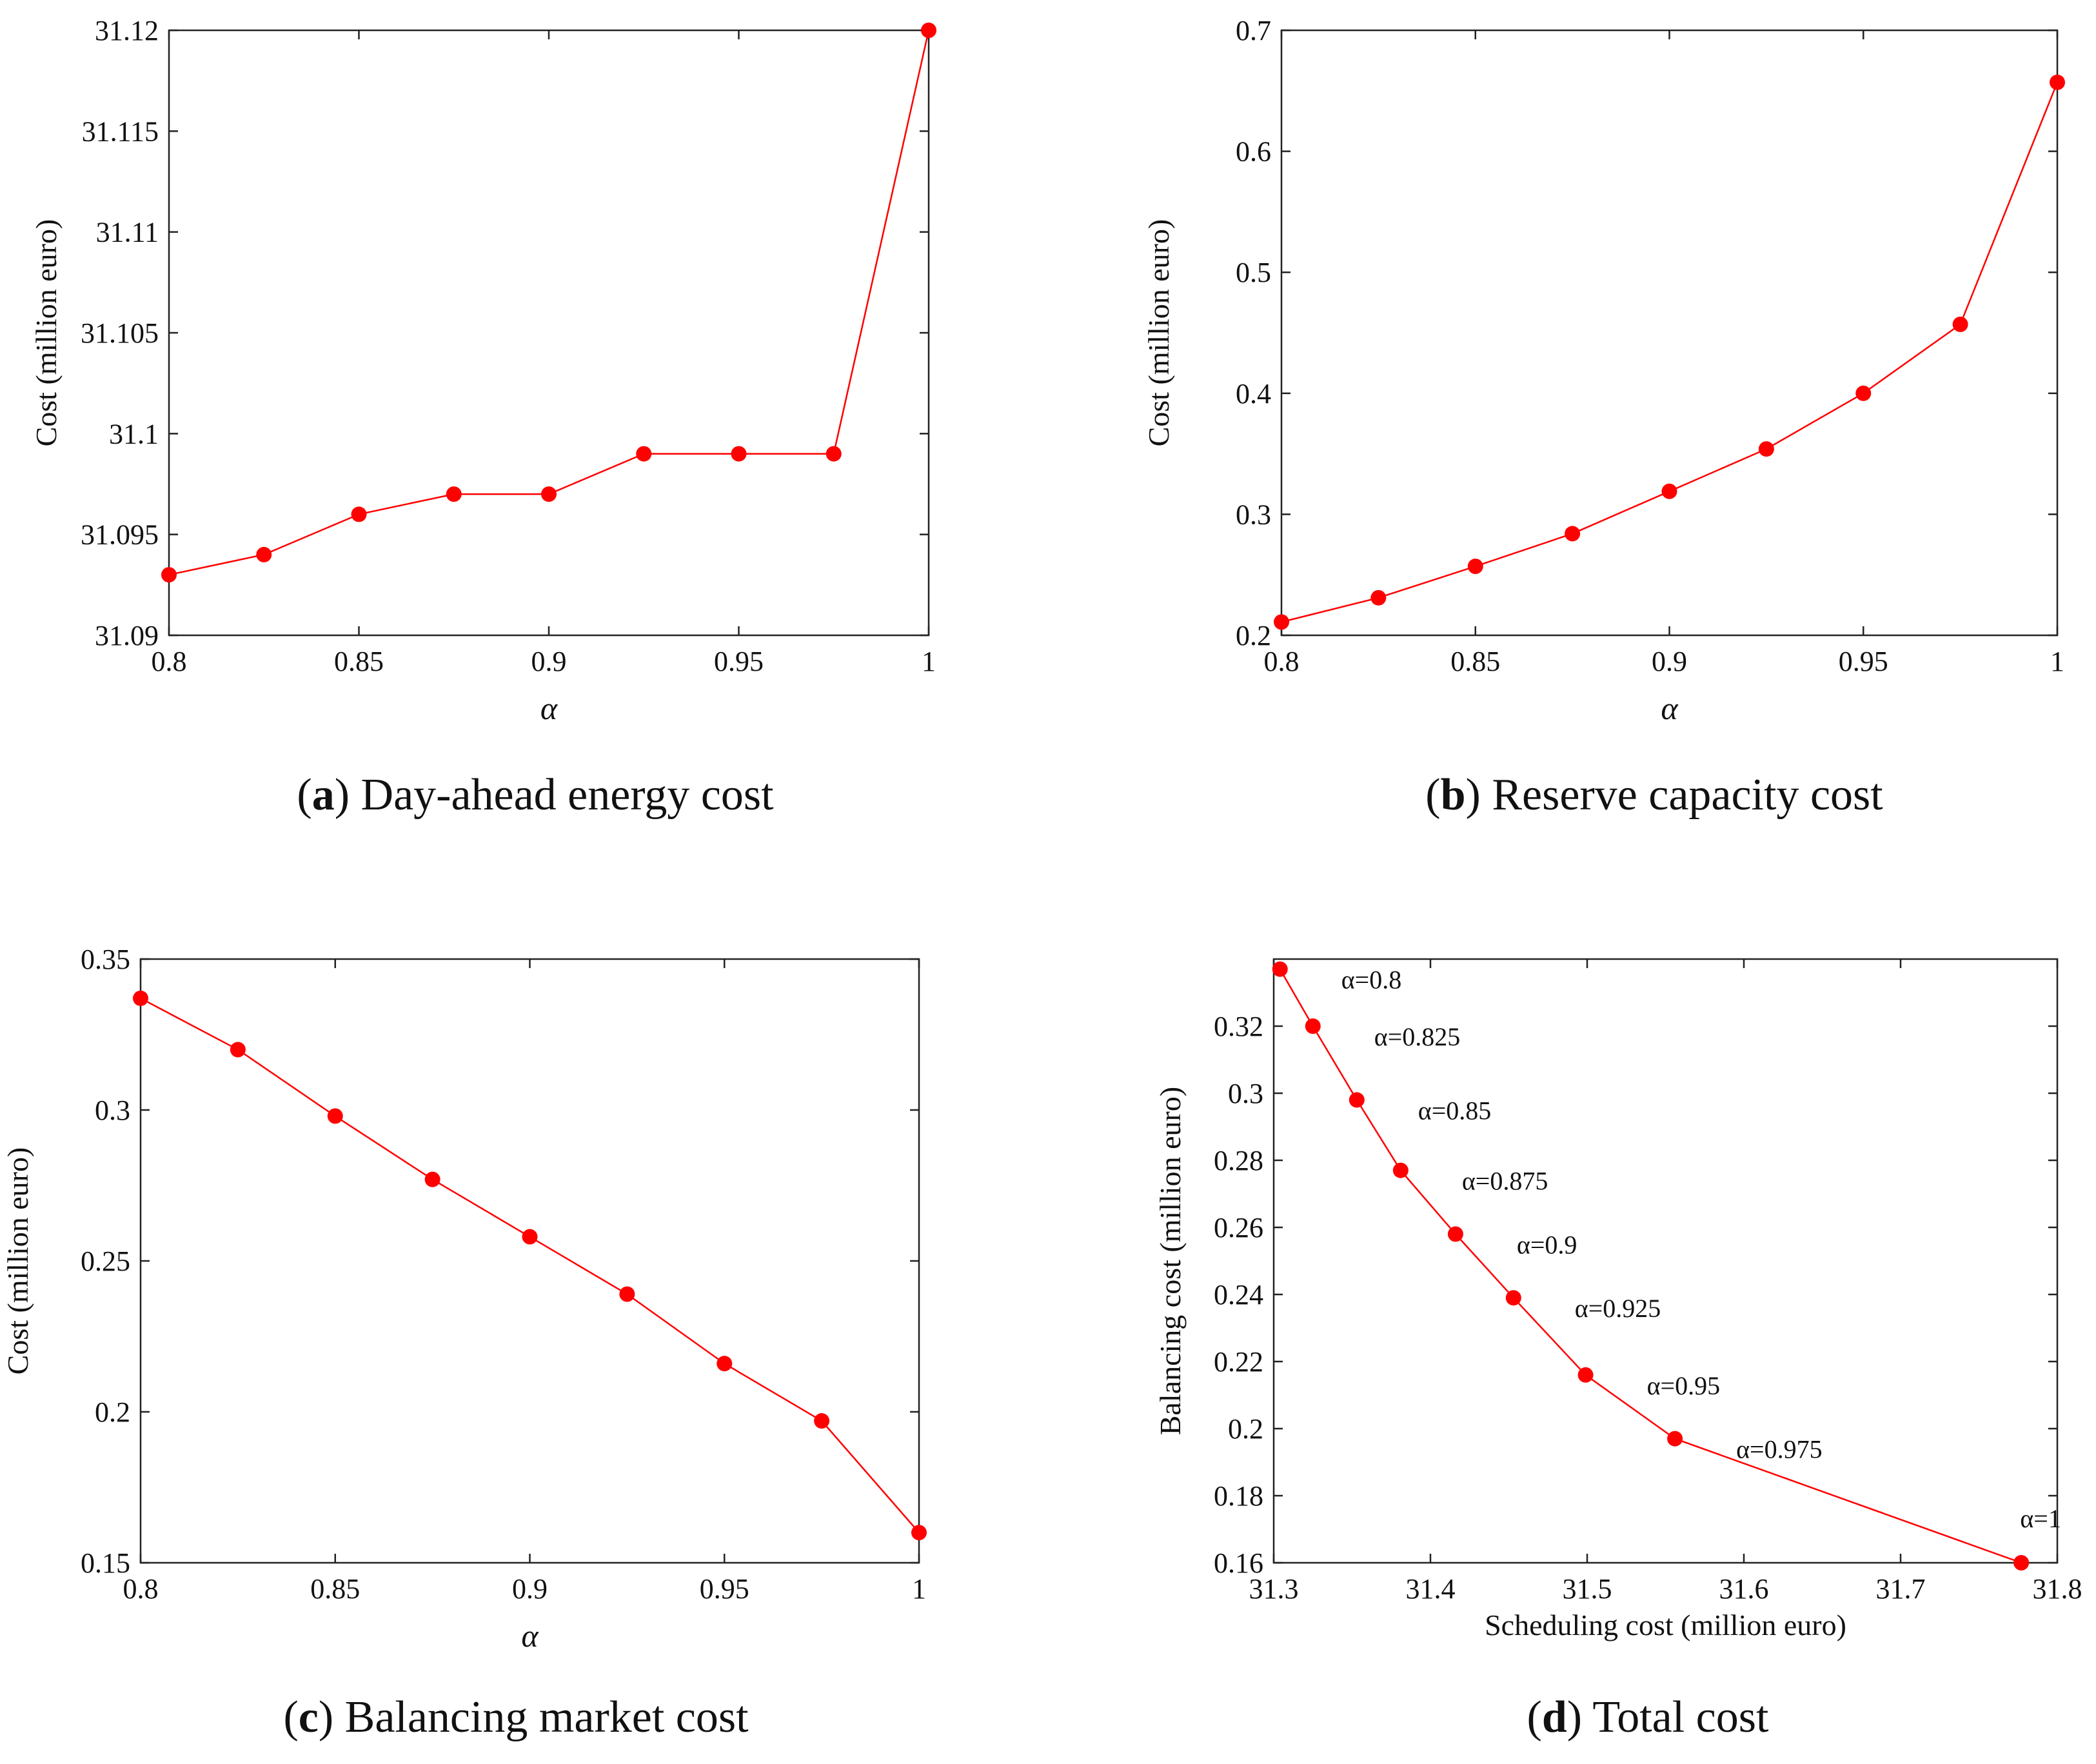  What do you see at coordinates (1587, 1589) in the screenshot?
I see `x-tick-label: 31.5` at bounding box center [1587, 1589].